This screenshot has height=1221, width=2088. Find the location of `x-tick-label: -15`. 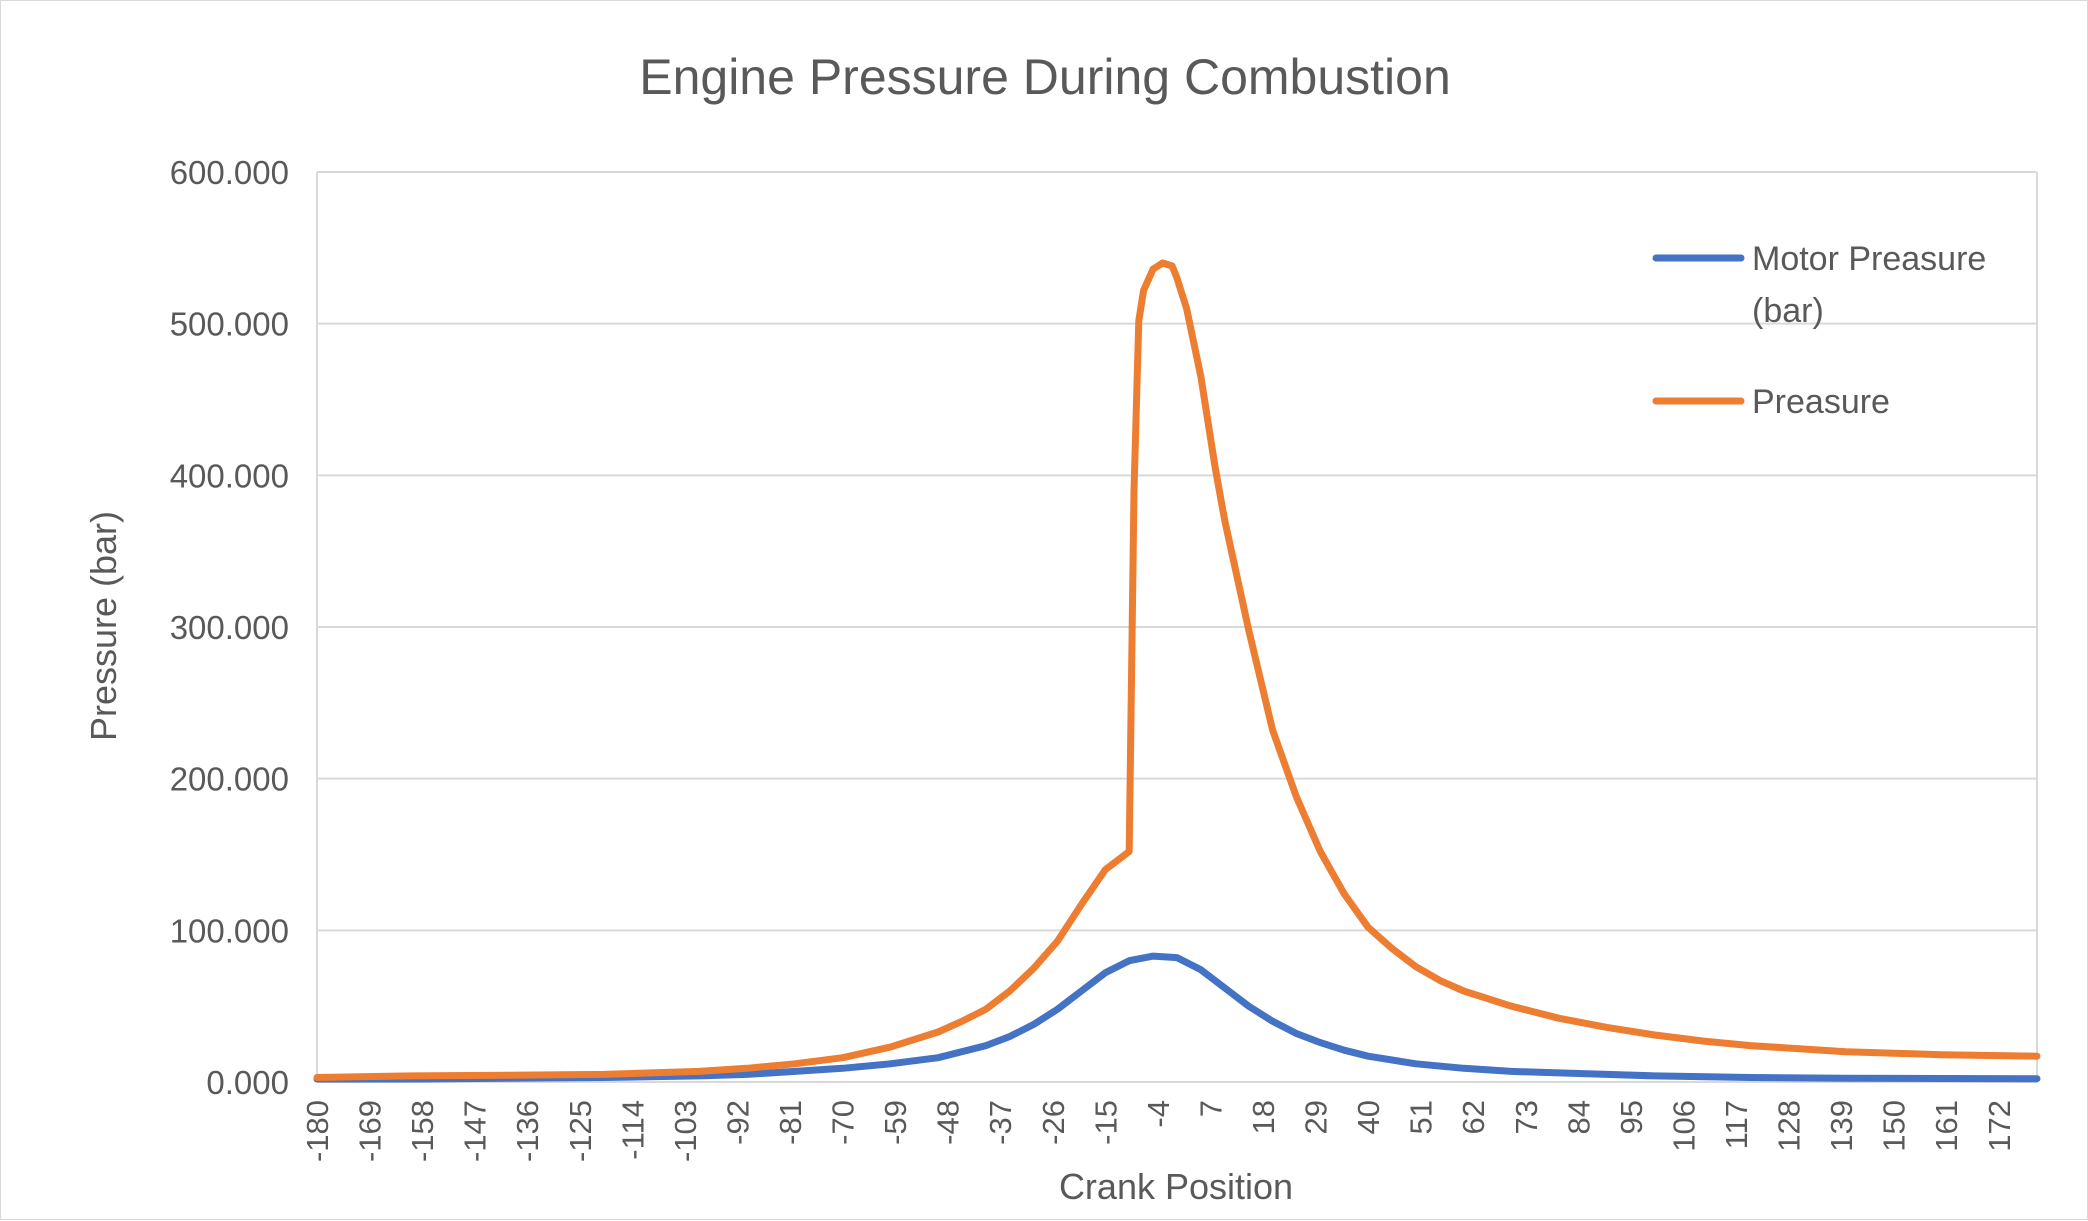

x-tick-label: -15 is located at coordinates (1105, 1122).